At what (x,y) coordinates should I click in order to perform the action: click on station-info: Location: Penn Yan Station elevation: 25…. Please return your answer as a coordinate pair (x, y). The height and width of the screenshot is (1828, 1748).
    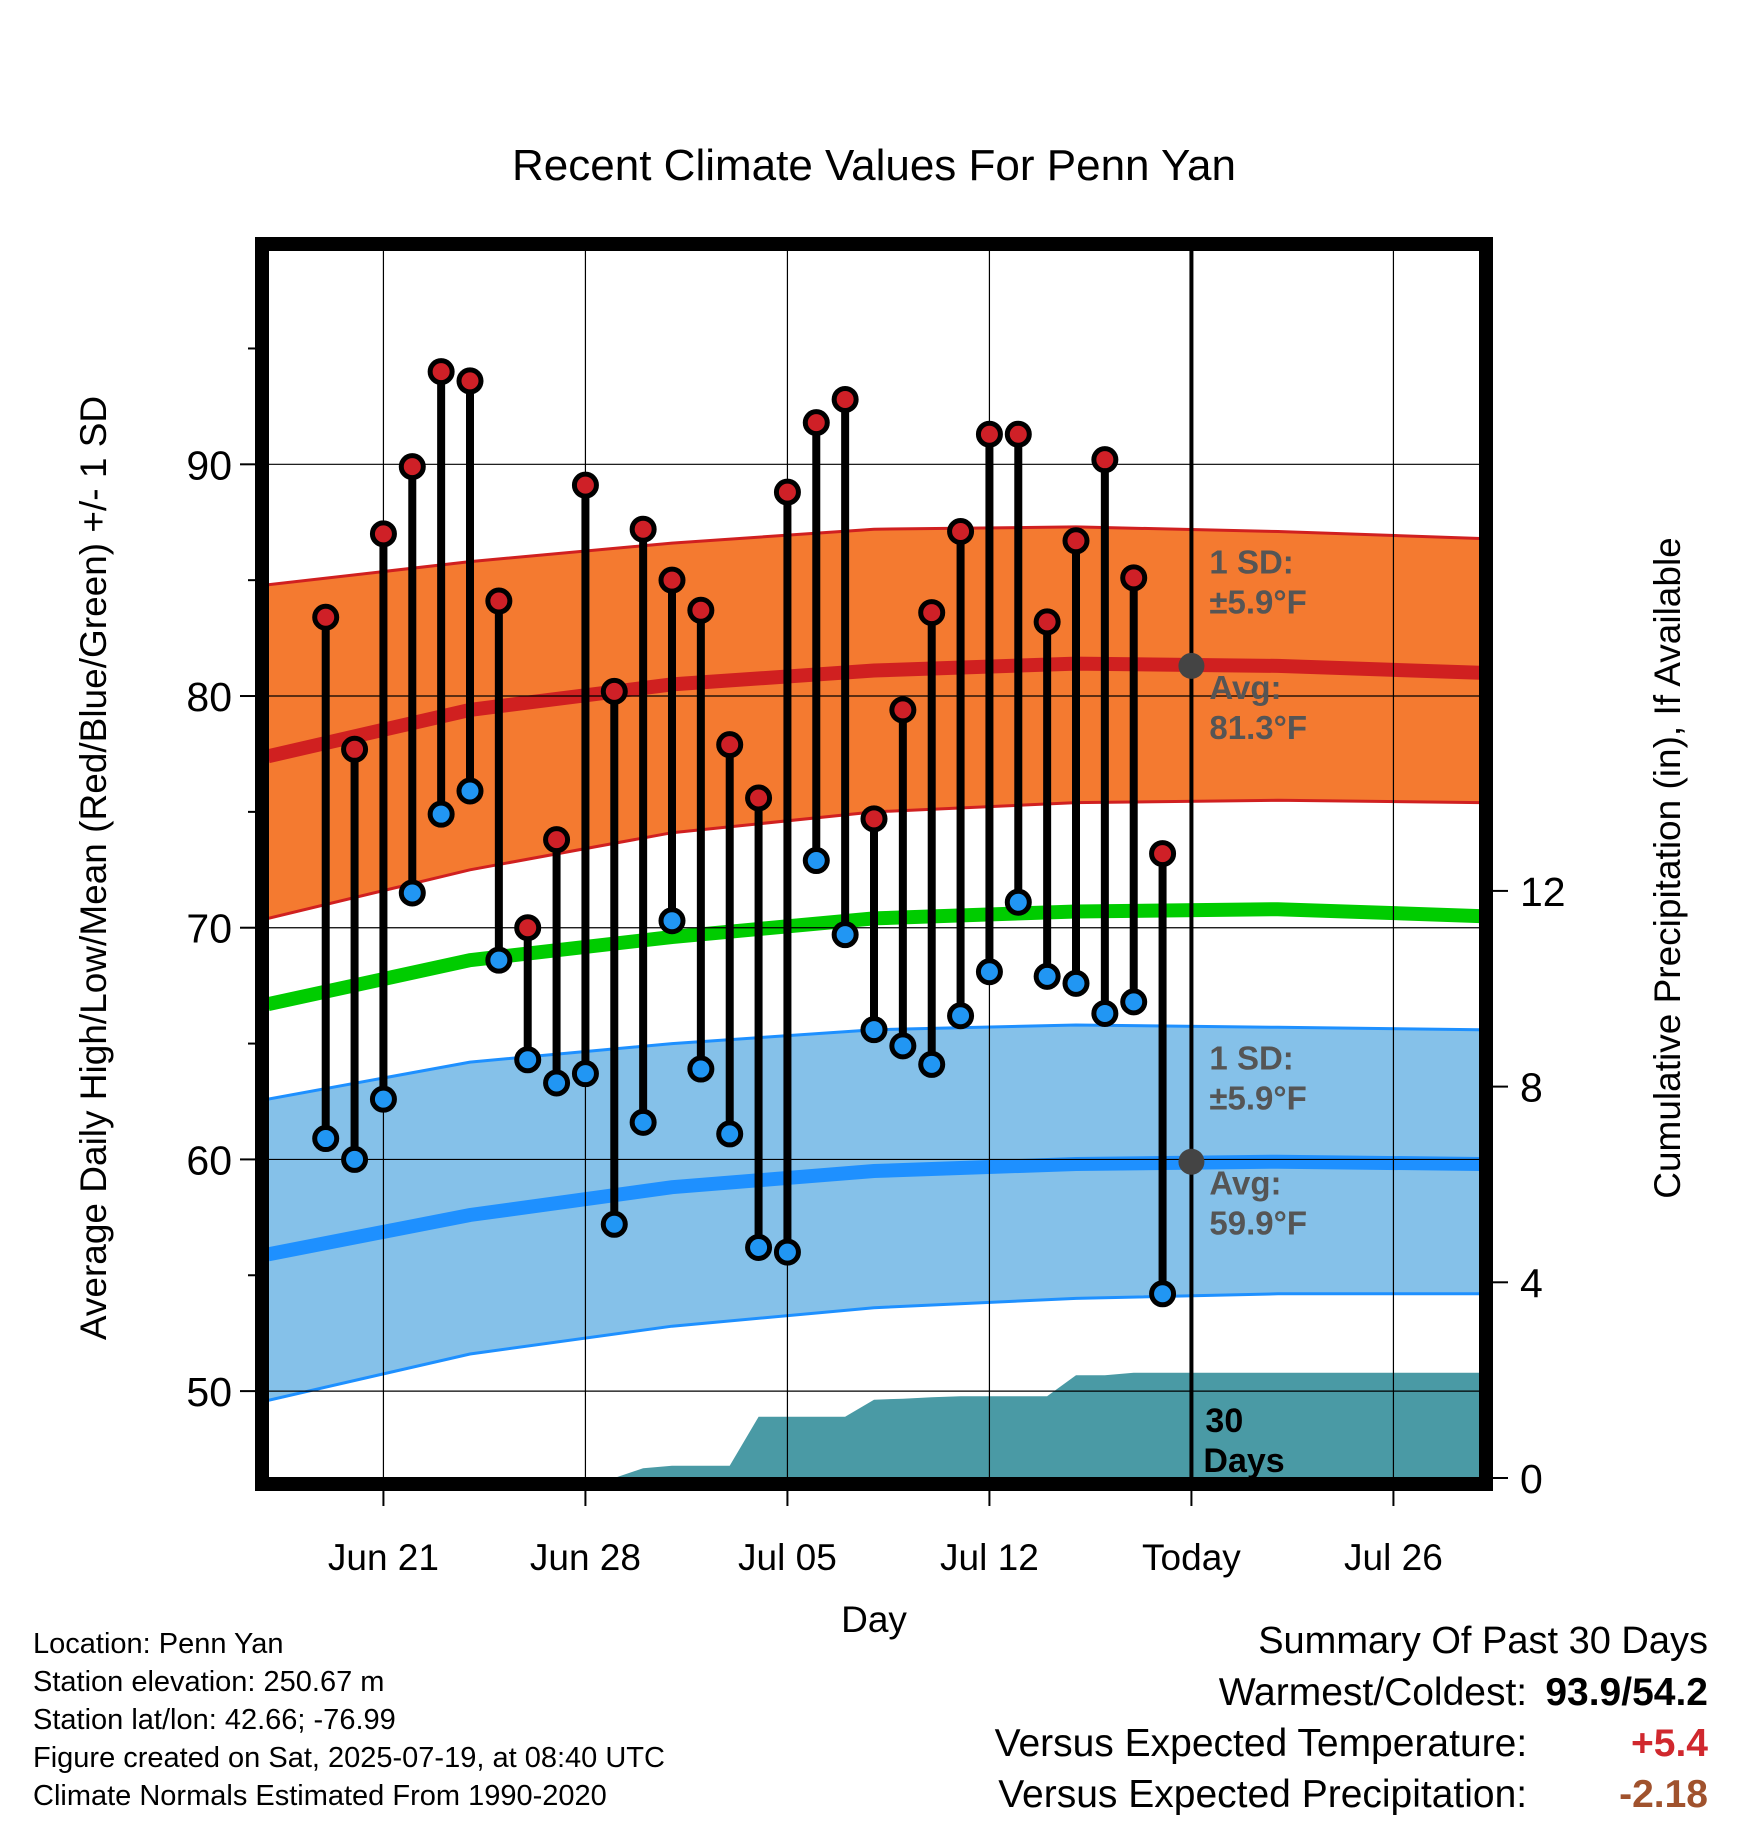
    Looking at the image, I should click on (349, 1720).